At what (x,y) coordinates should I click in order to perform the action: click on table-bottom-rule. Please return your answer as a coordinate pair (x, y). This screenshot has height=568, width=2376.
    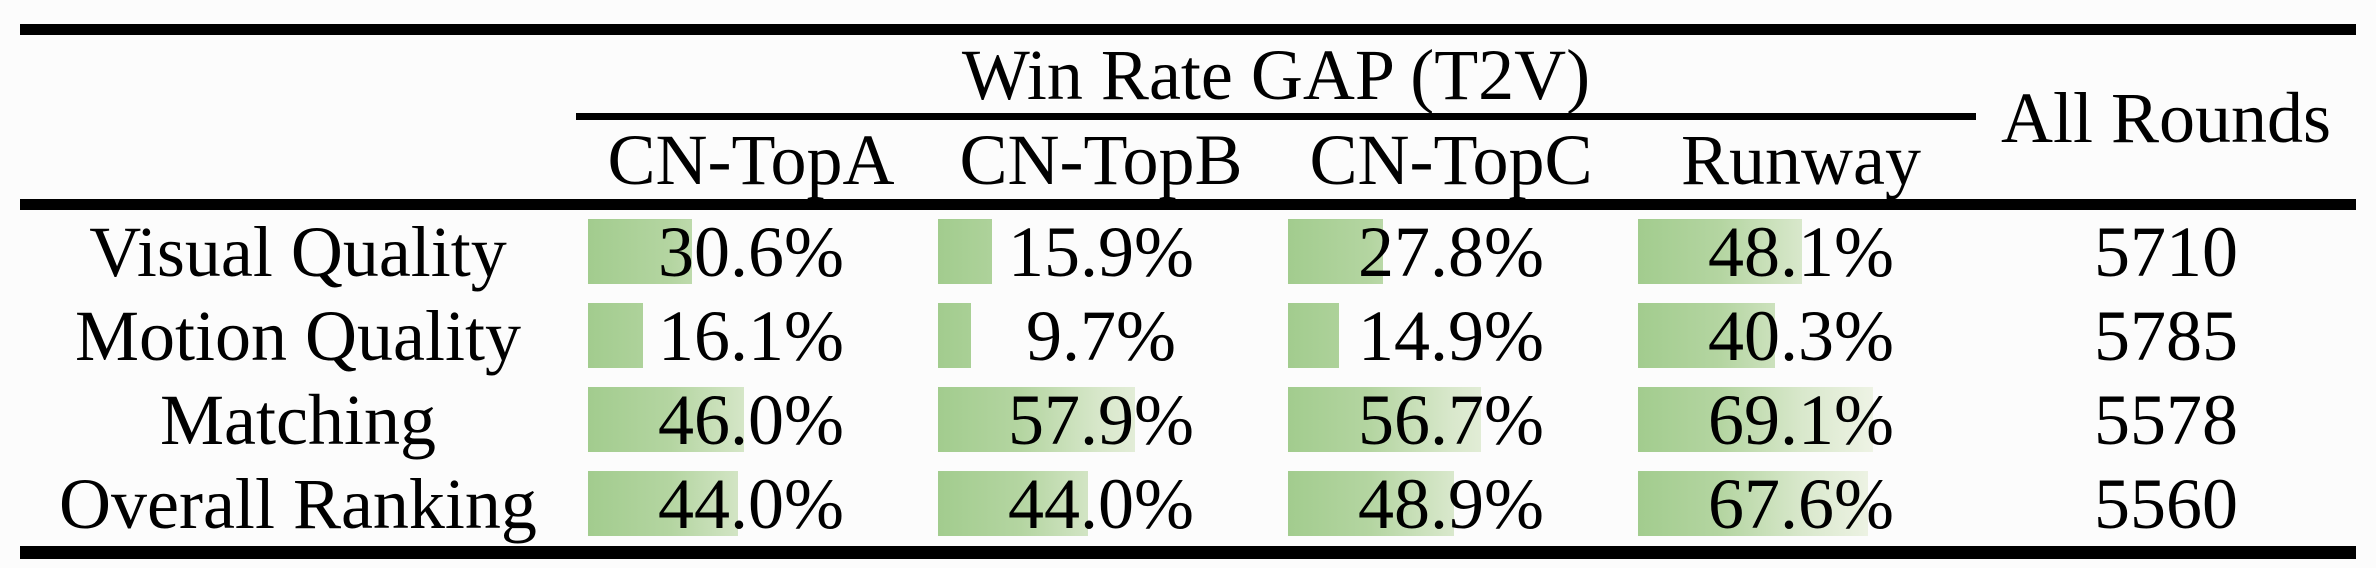
    Looking at the image, I should click on (1188, 552).